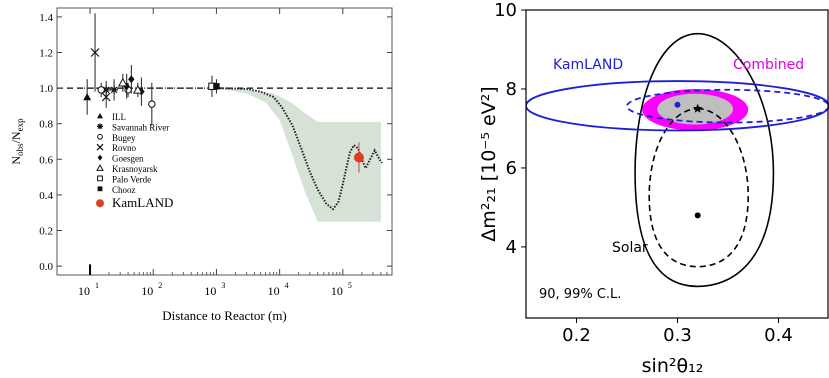 The image size is (829, 378). I want to click on x-axis-label-text: sin²θ₁₂, so click(673, 366).